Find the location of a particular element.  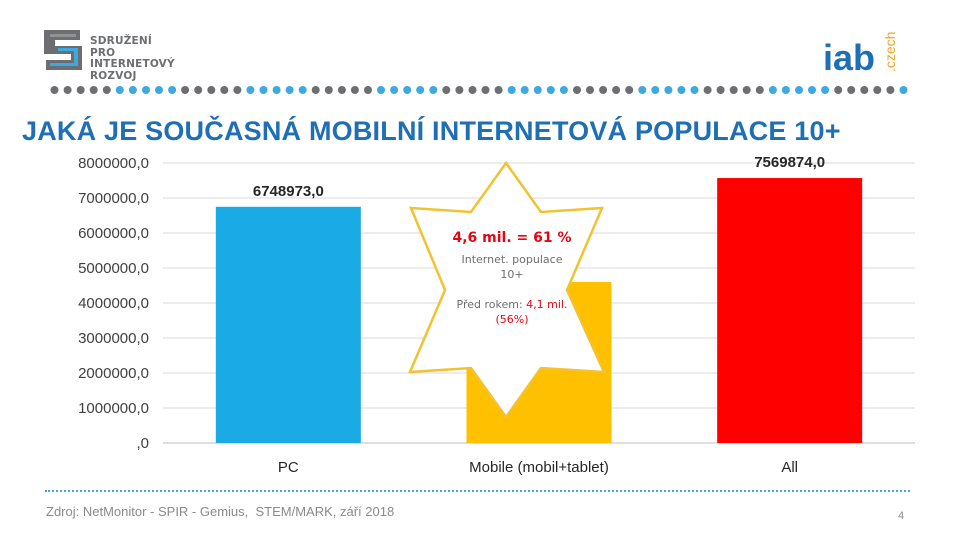

callout-prev-label: Před rokem: is located at coordinates (491, 304).